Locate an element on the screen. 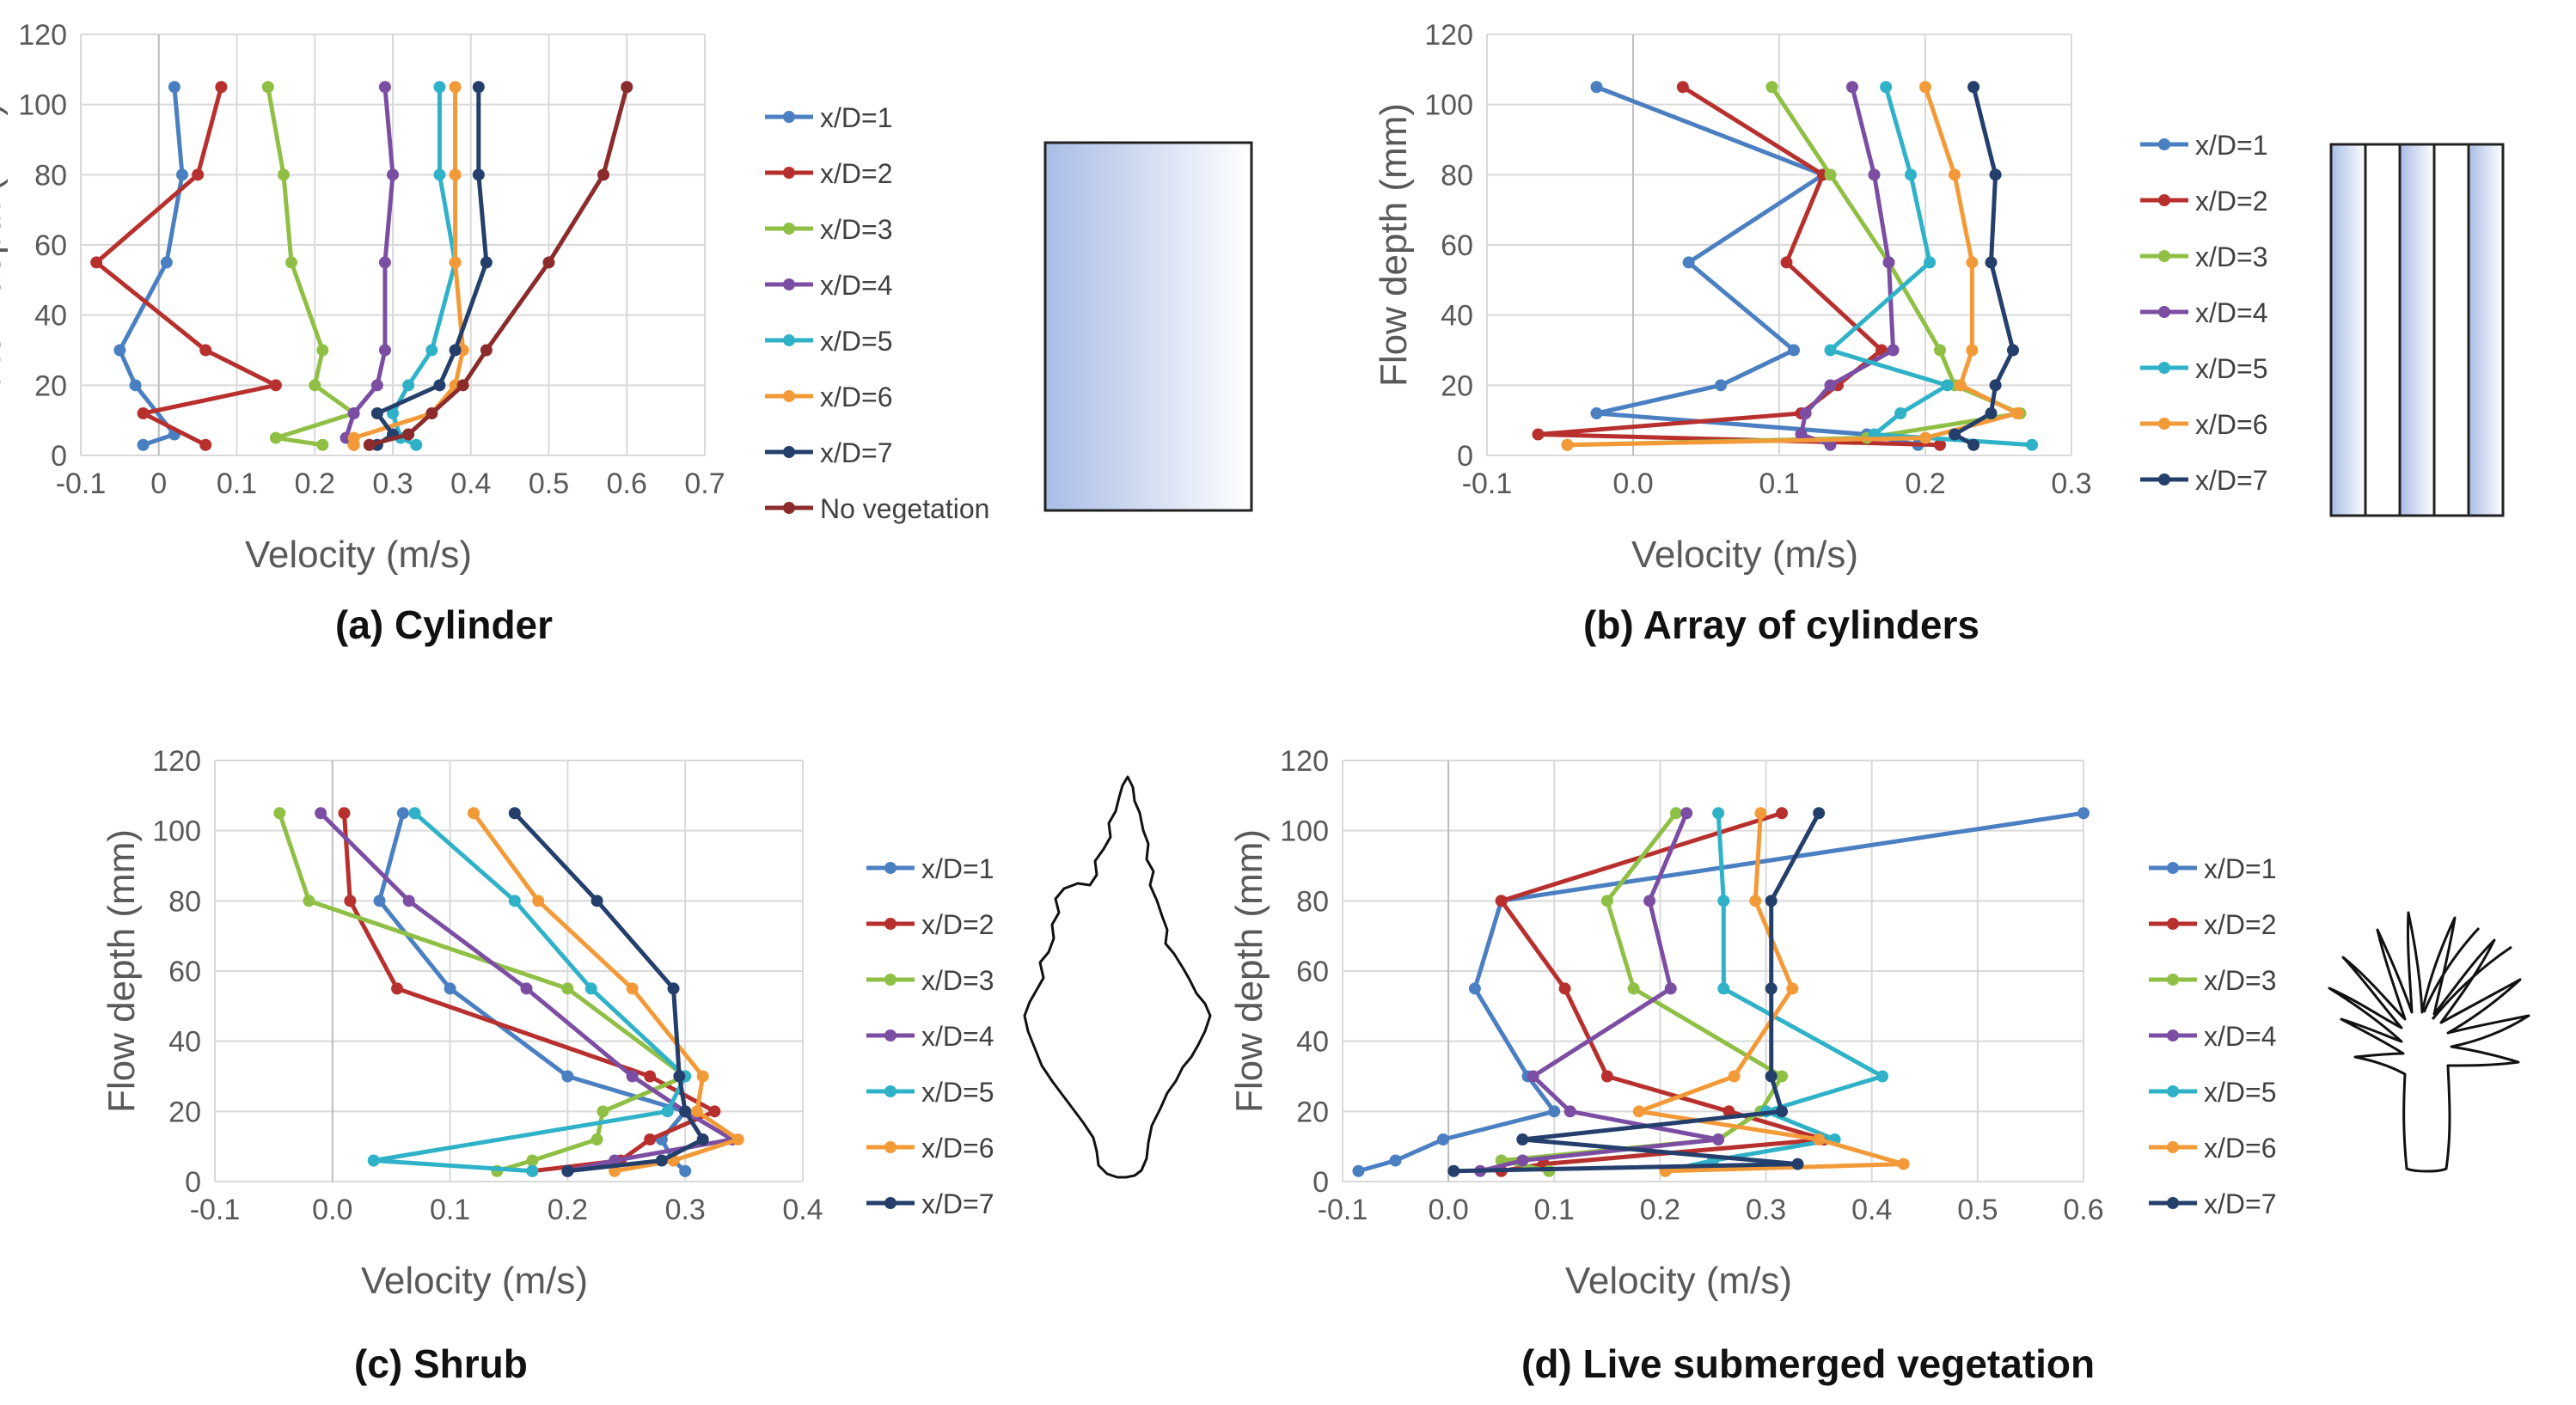 This screenshot has width=2576, height=1405. shrub-outline-icon is located at coordinates (1117, 977).